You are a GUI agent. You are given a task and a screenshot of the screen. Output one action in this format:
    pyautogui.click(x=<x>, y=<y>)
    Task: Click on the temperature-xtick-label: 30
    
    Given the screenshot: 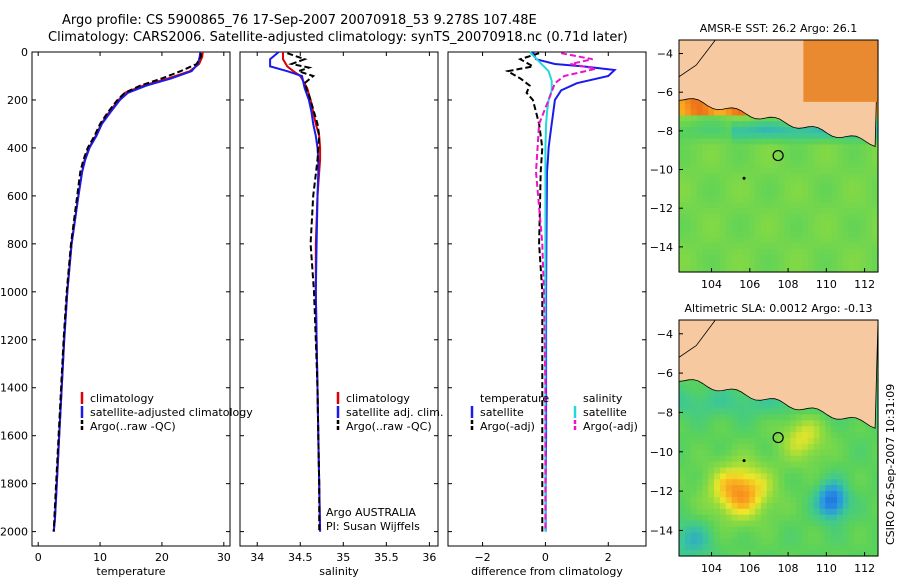 What is the action you would take?
    pyautogui.click(x=224, y=557)
    